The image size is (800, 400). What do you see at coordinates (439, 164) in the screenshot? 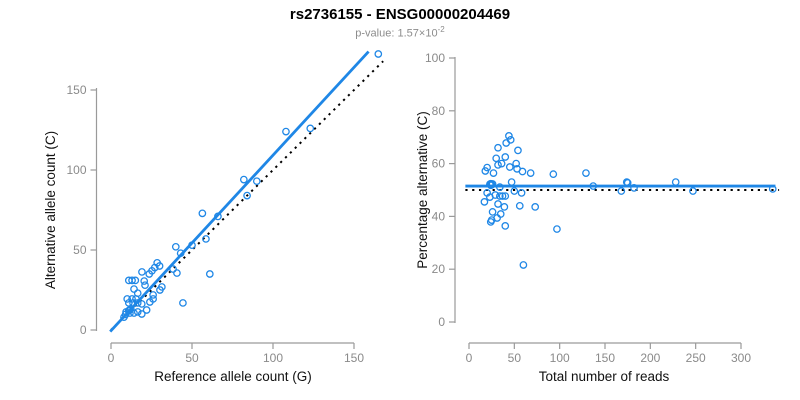
I see `y-tick-label: 60` at bounding box center [439, 164].